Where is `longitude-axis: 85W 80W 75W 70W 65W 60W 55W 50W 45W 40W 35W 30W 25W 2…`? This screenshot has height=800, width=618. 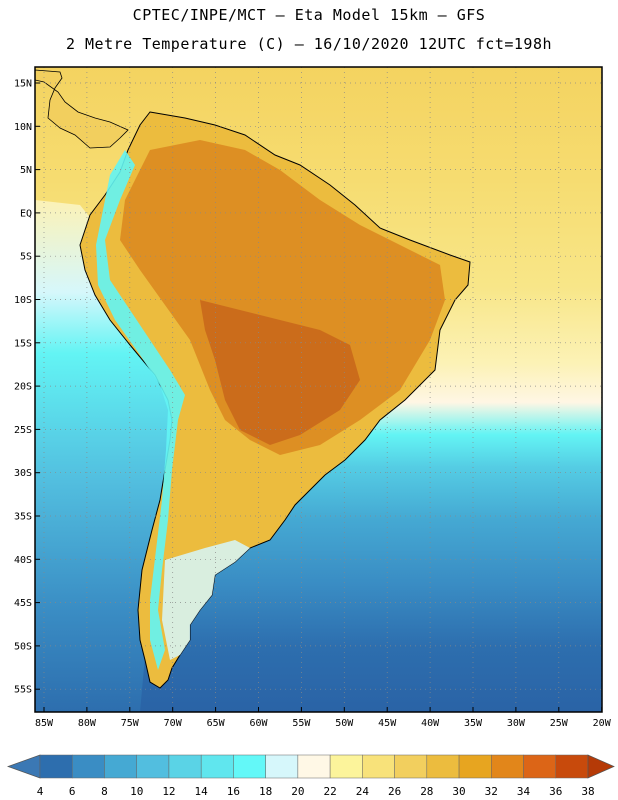
longitude-axis: 85W 80W 75W 70W 65W 60W 55W 50W 45W 40W 35W 30W 25W 2… is located at coordinates (323, 718).